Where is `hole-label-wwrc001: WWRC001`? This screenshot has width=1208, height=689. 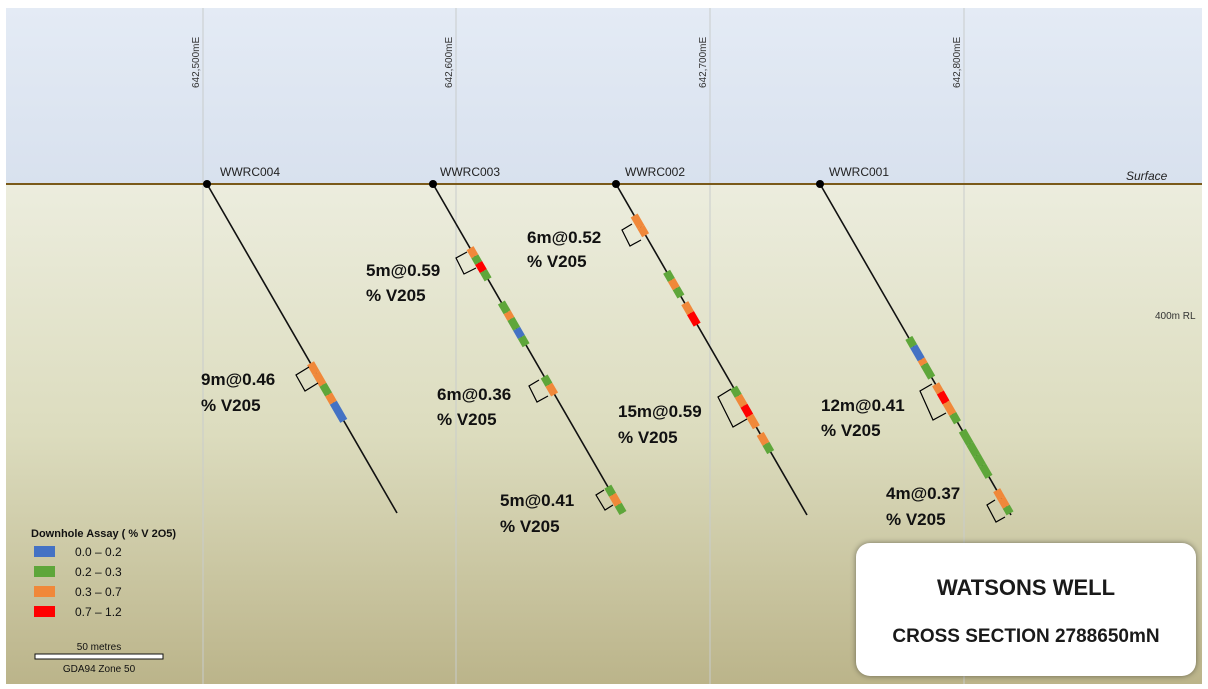 hole-label-wwrc001: WWRC001 is located at coordinates (859, 172).